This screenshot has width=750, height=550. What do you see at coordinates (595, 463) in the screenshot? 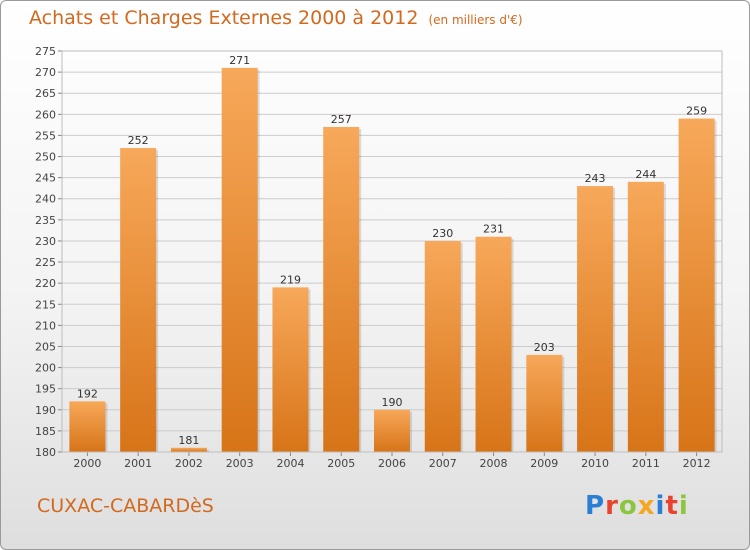
I see `x-tick-label: 2010` at bounding box center [595, 463].